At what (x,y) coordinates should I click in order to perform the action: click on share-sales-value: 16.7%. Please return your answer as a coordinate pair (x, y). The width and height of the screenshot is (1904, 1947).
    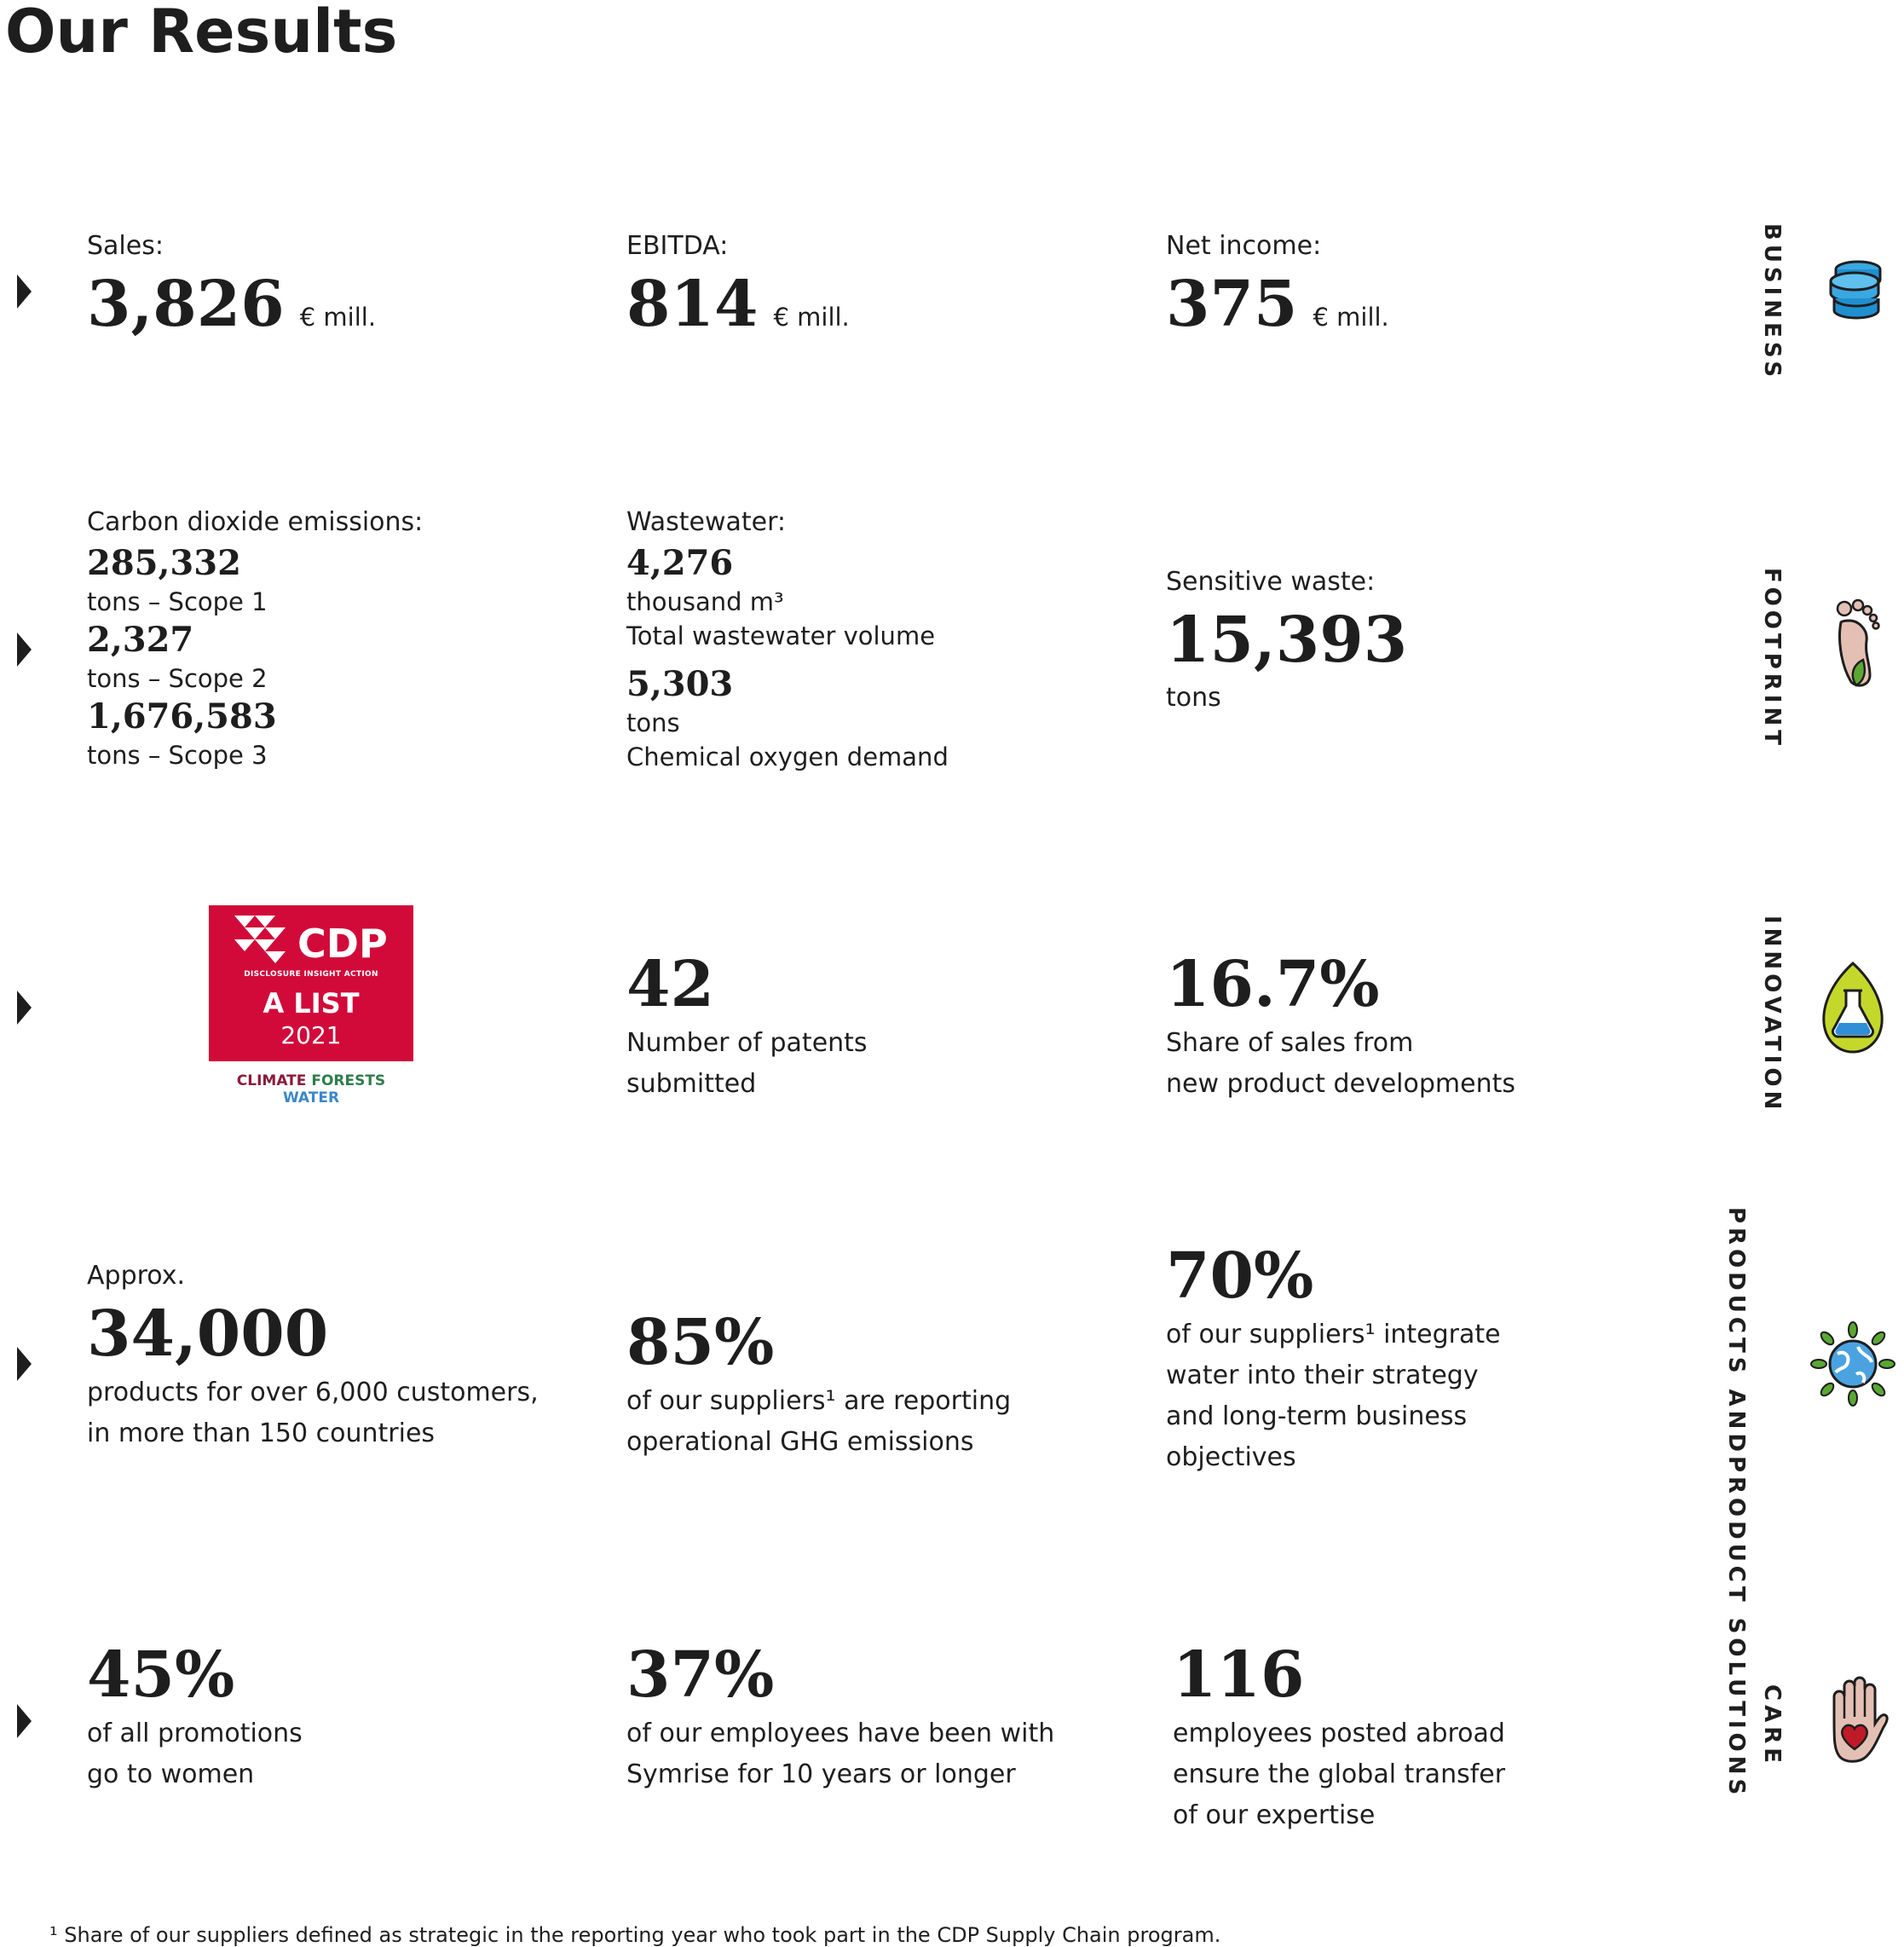
    Looking at the image, I should click on (1273, 984).